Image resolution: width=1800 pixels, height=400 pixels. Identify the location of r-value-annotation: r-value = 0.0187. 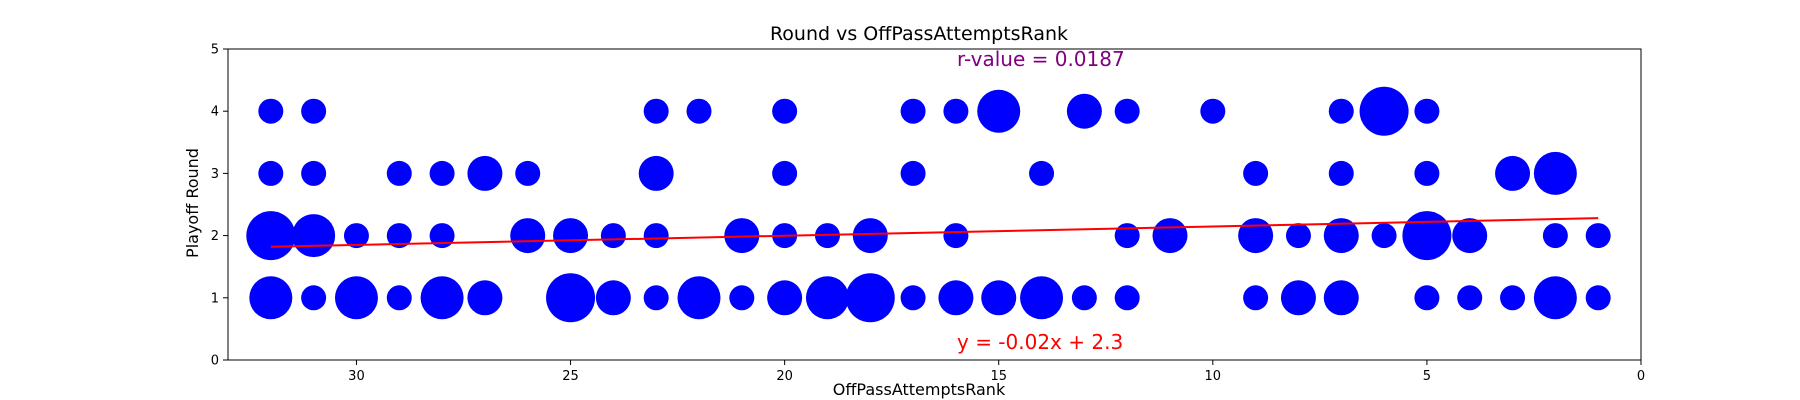
(1041, 59).